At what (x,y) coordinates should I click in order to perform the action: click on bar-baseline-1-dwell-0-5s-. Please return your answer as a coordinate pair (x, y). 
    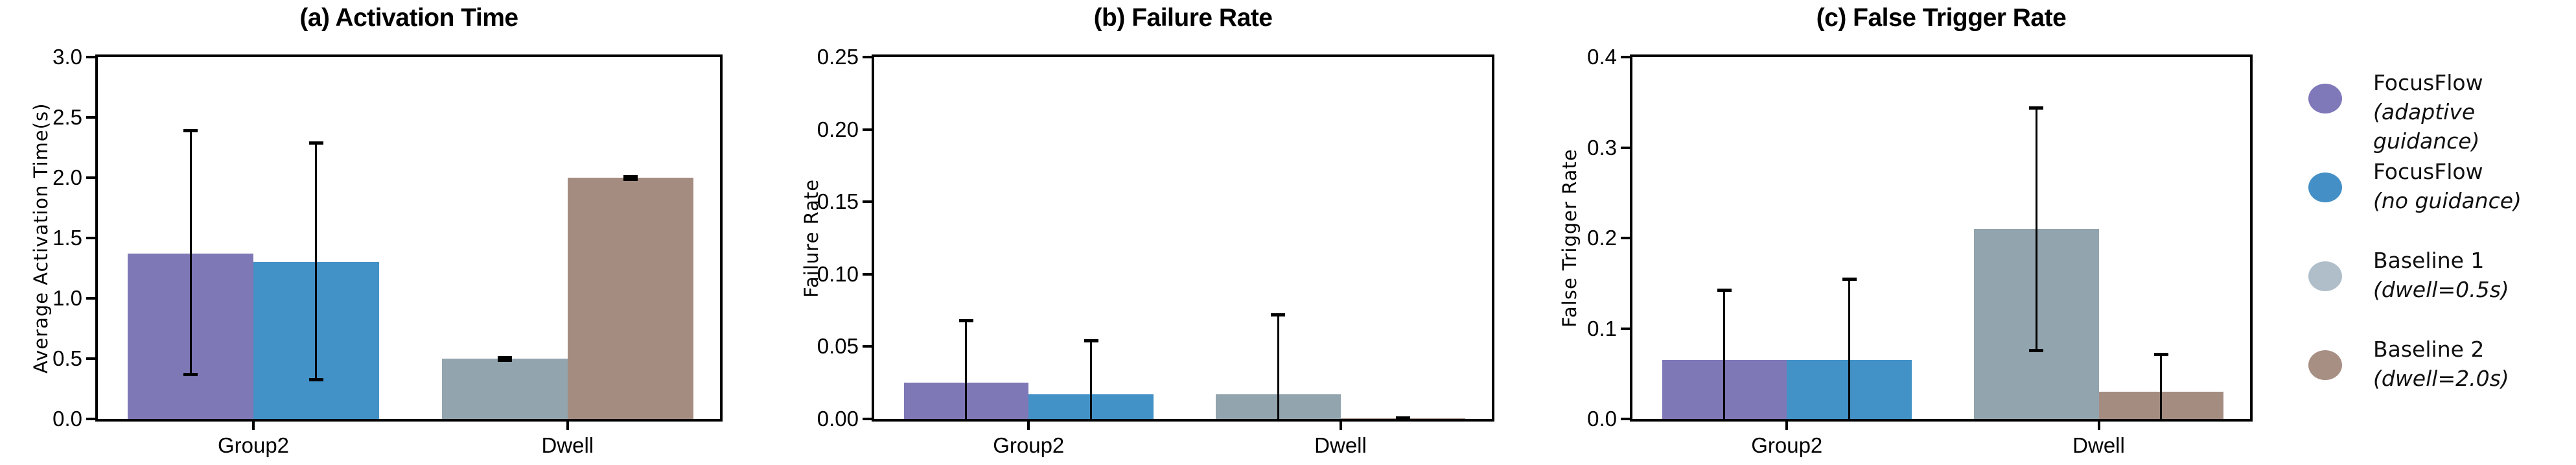
    Looking at the image, I should click on (505, 389).